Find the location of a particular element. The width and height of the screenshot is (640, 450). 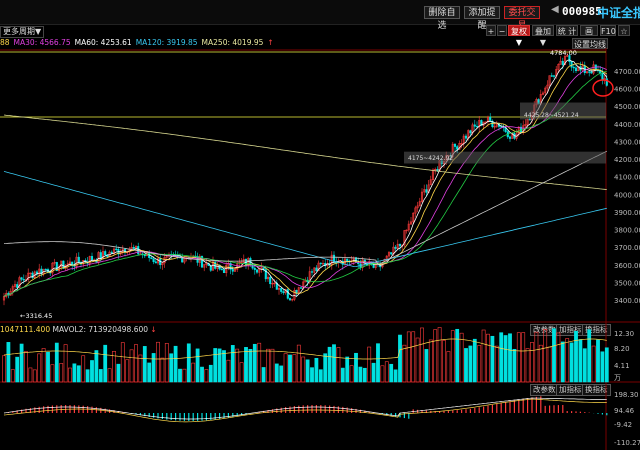

ma-settings-button: 设置均线 is located at coordinates (590, 43).